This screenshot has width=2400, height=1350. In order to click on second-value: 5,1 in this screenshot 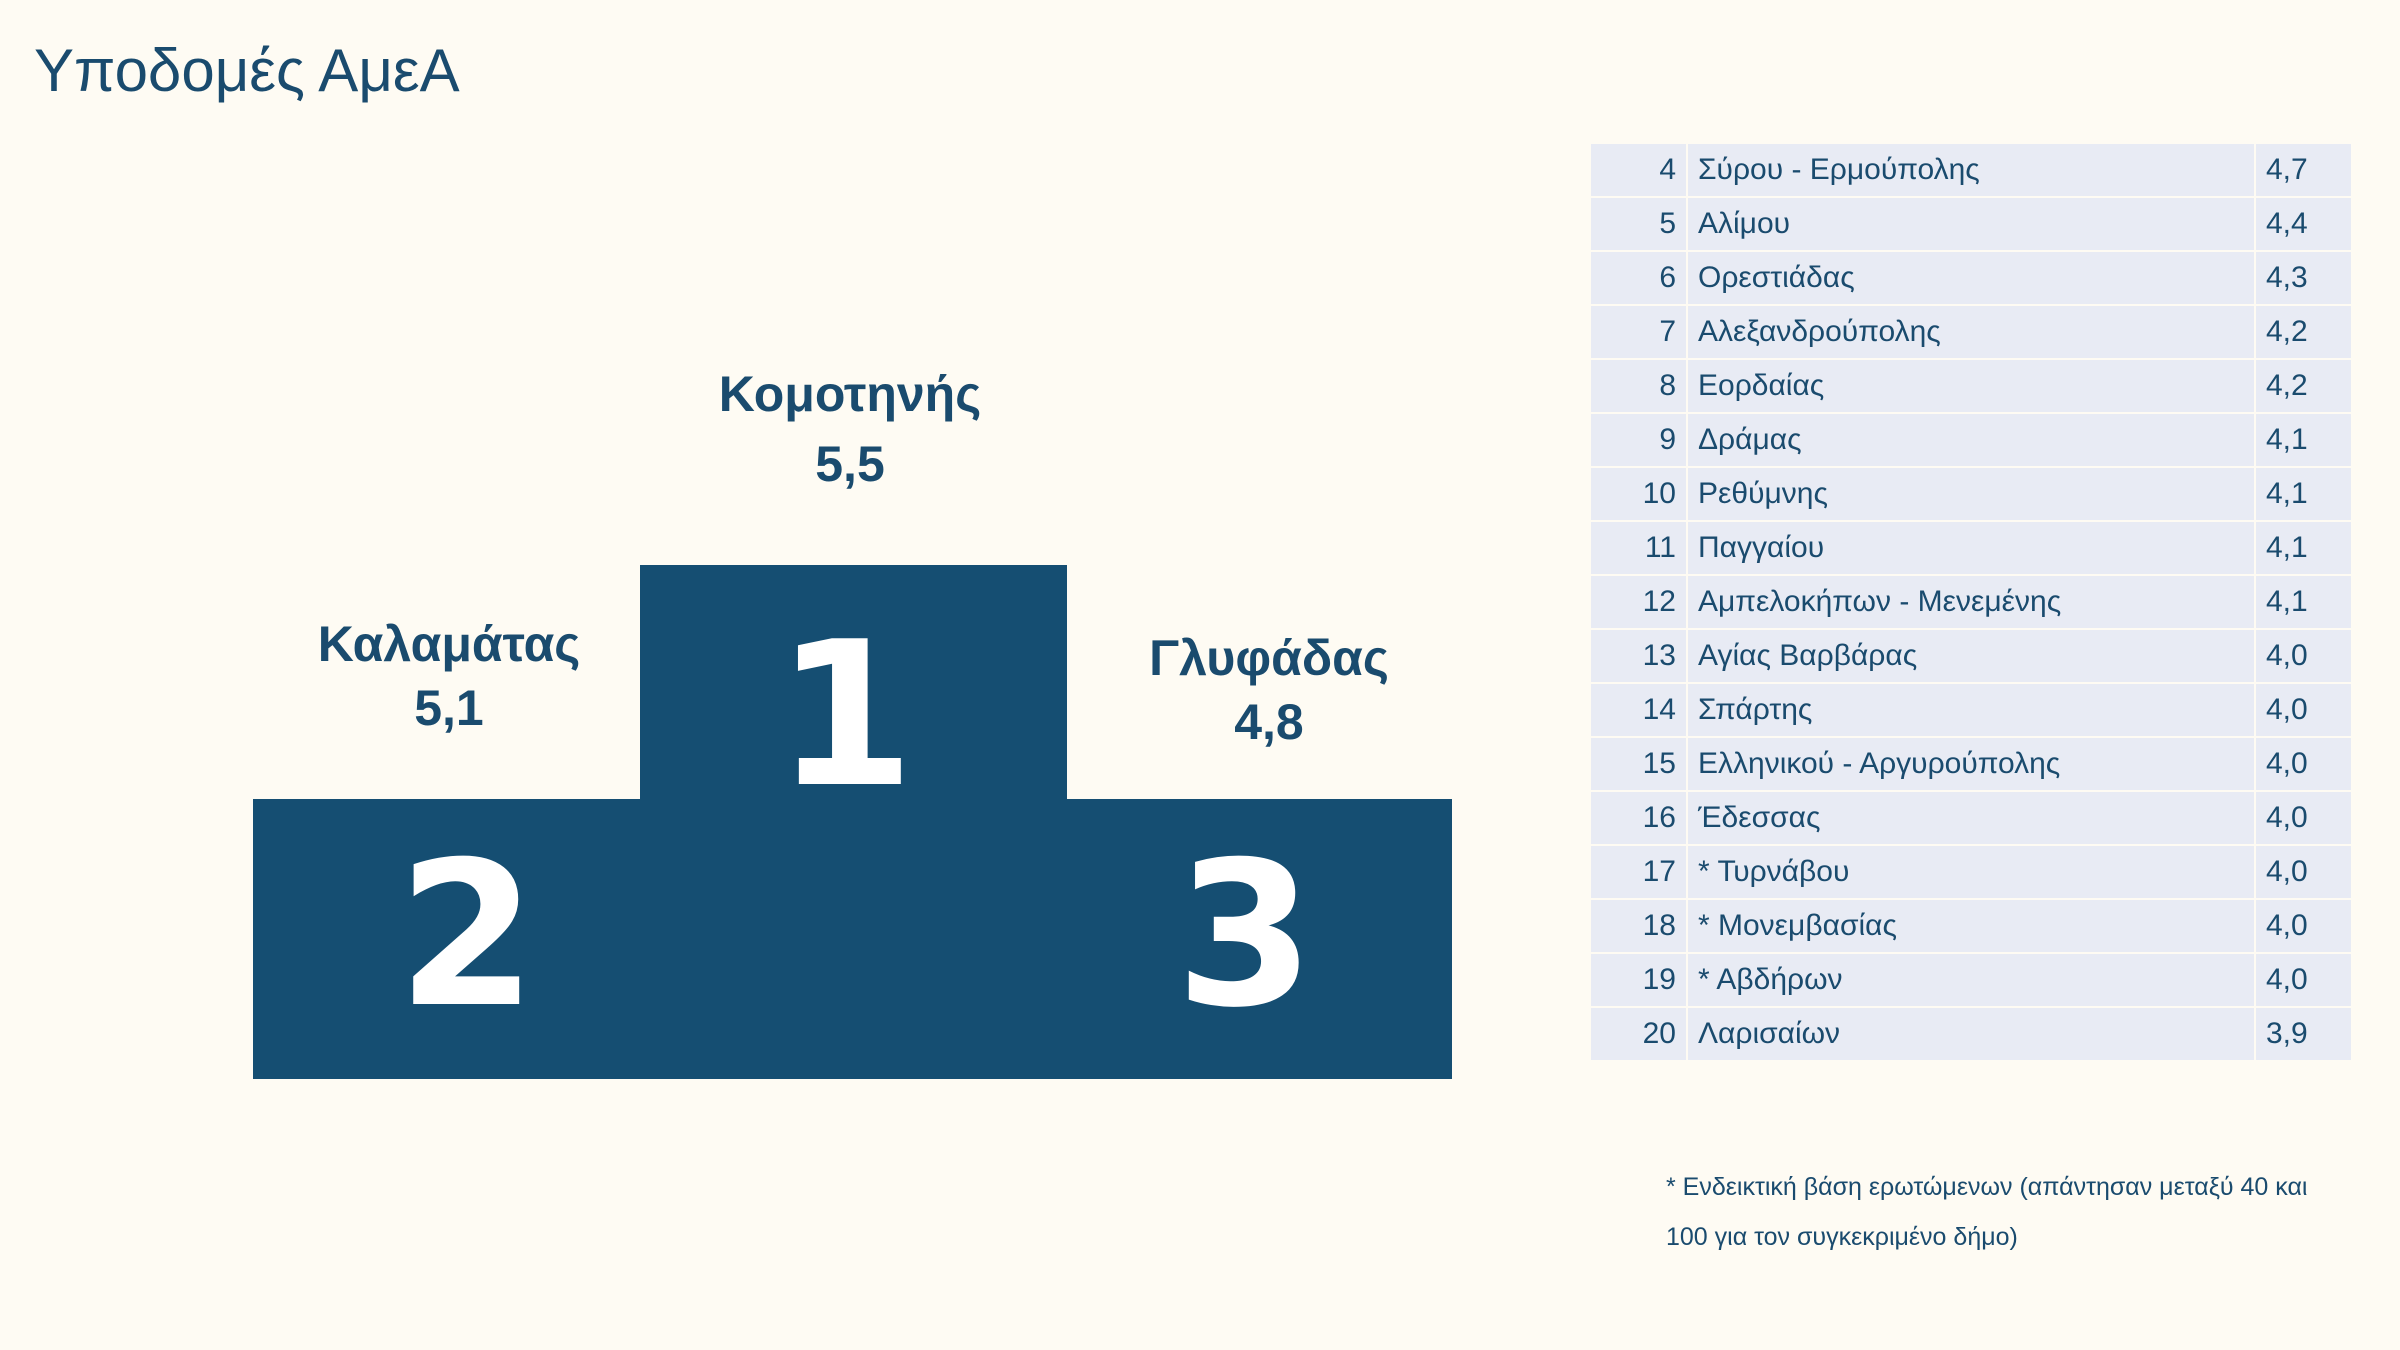, I will do `click(449, 708)`.